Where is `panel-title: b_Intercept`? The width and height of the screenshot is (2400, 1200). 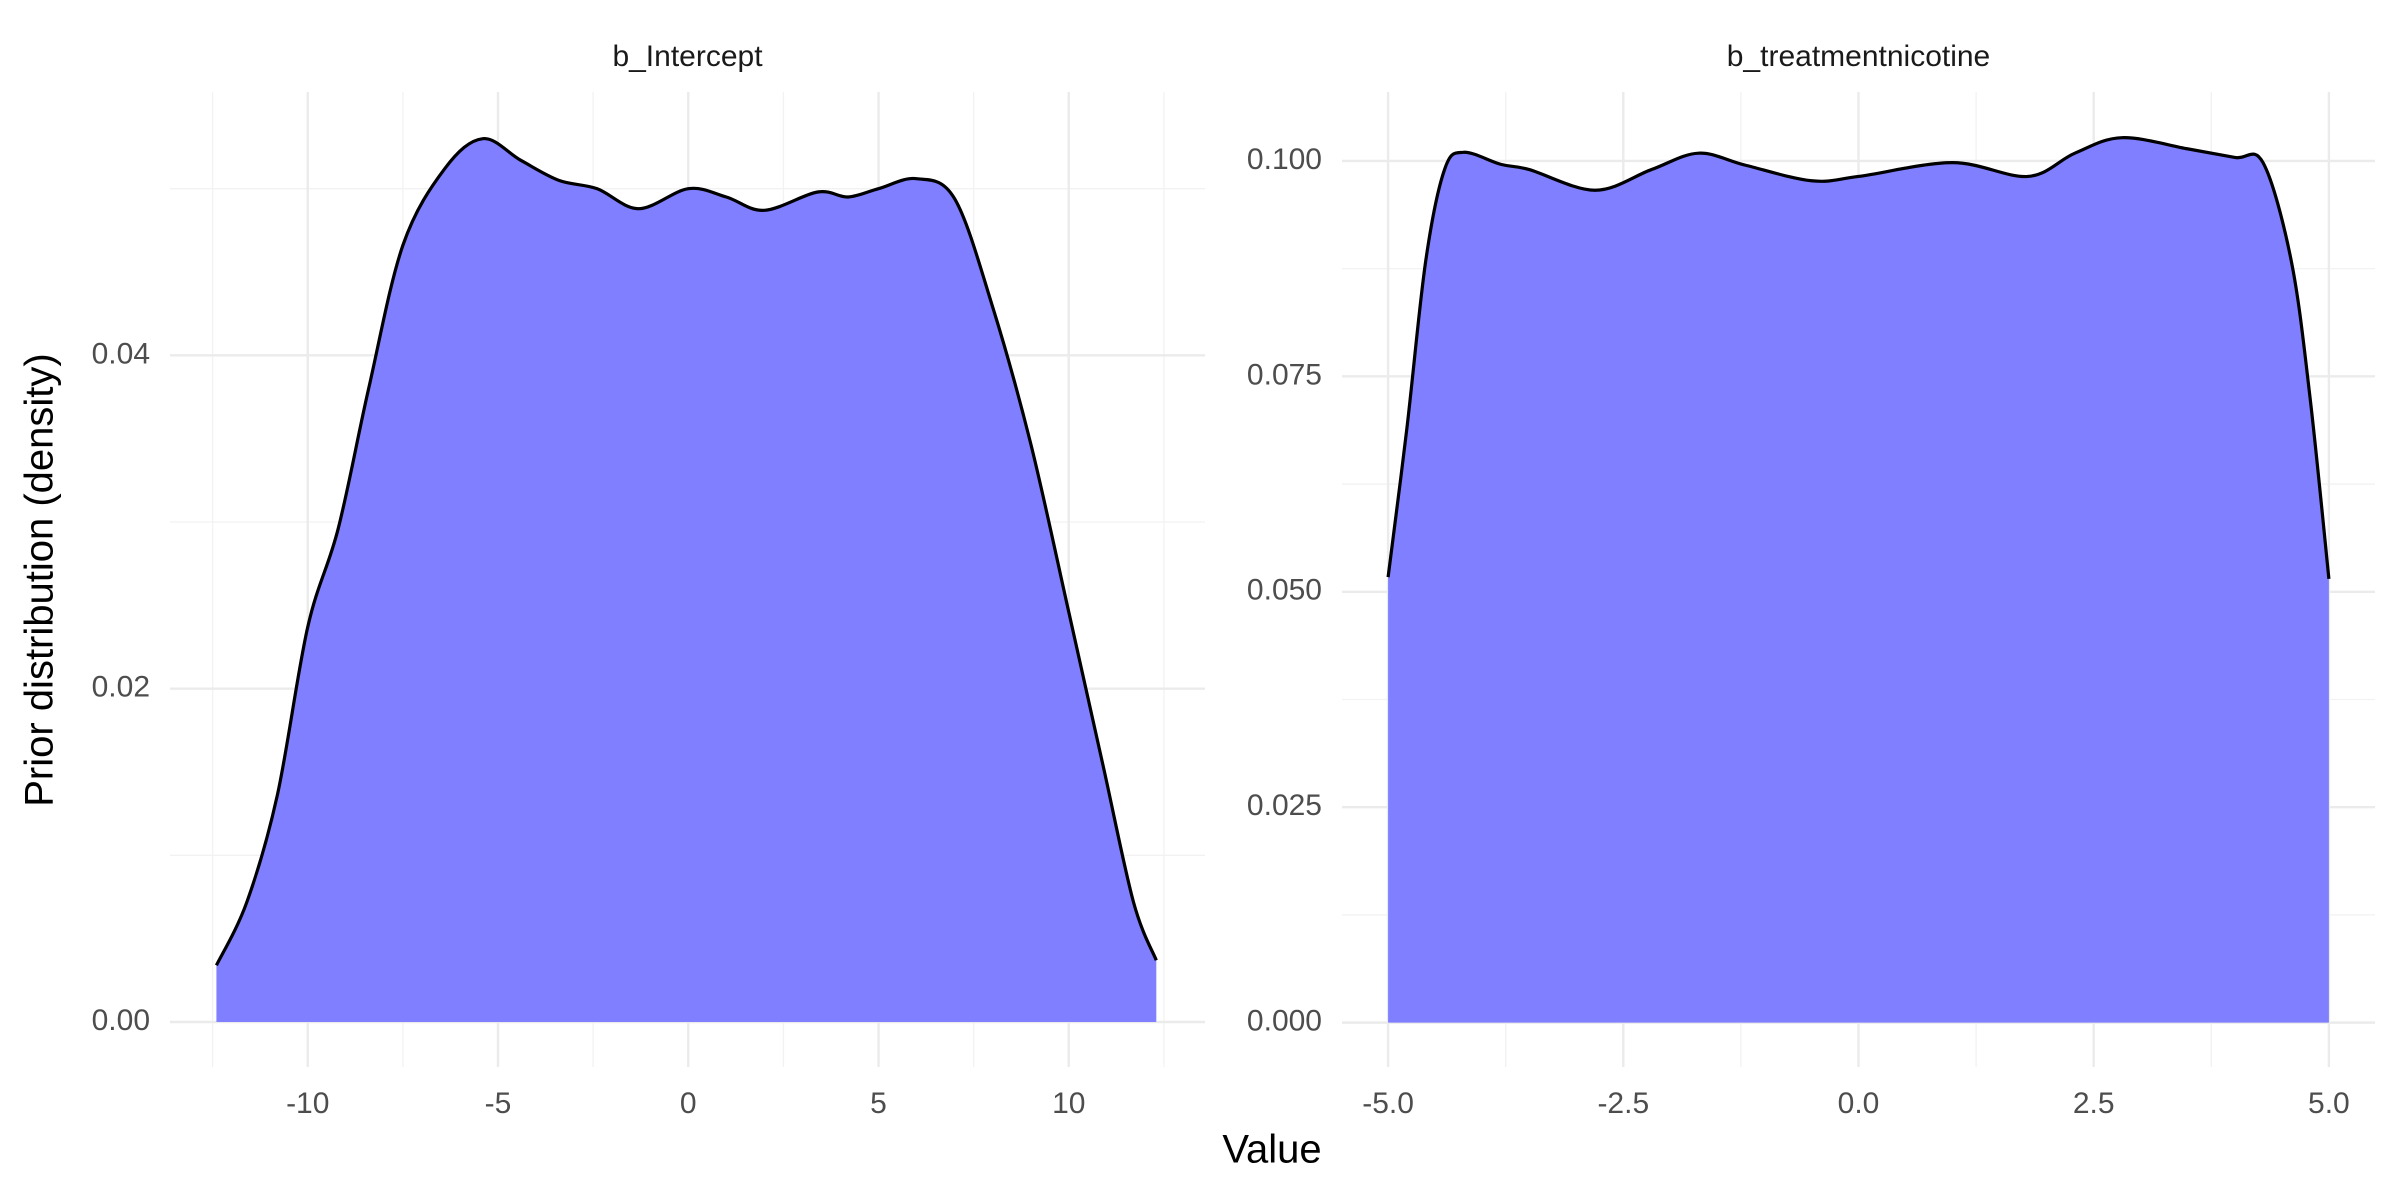 panel-title: b_Intercept is located at coordinates (687, 56).